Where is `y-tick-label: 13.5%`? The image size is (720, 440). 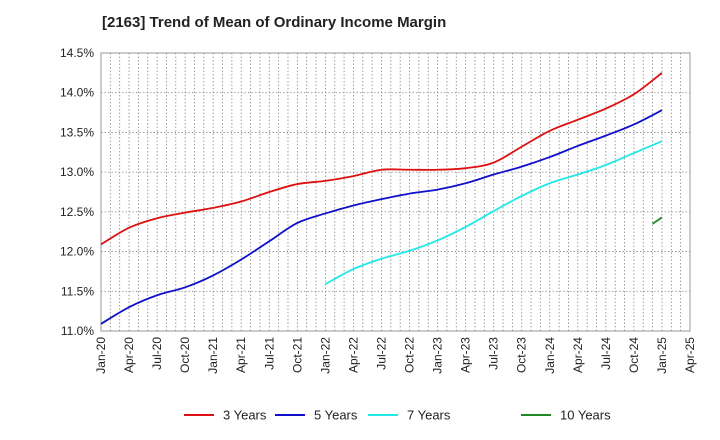
y-tick-label: 13.5% is located at coordinates (77, 132).